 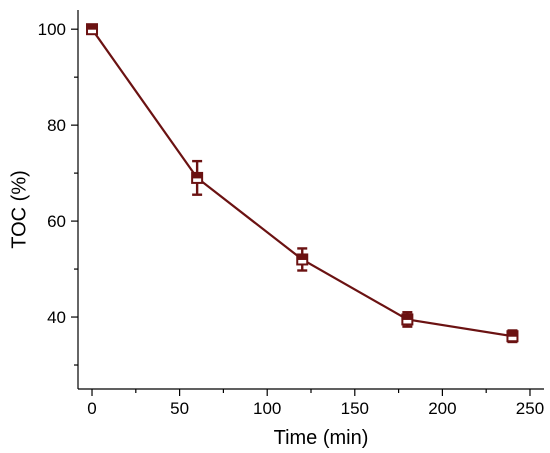 I want to click on y-axis-title: TOC (%), so click(x=19, y=209).